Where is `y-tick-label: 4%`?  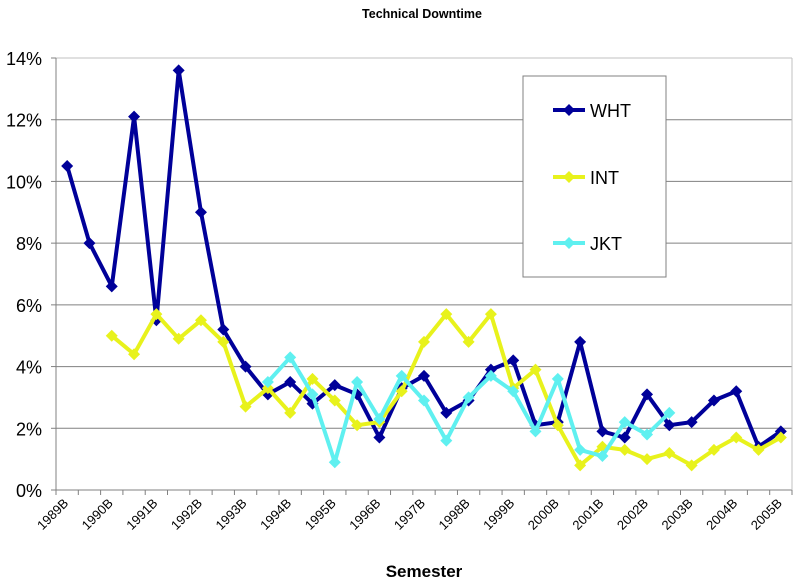 y-tick-label: 4% is located at coordinates (29, 368).